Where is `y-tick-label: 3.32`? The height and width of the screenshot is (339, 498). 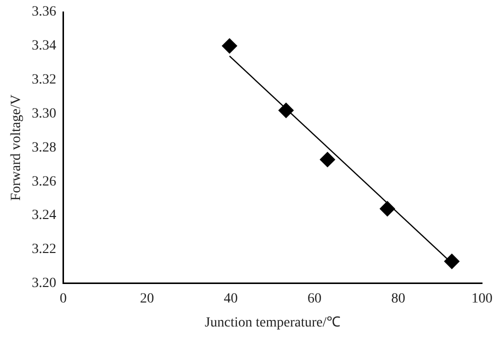 y-tick-label: 3.32 is located at coordinates (44, 80).